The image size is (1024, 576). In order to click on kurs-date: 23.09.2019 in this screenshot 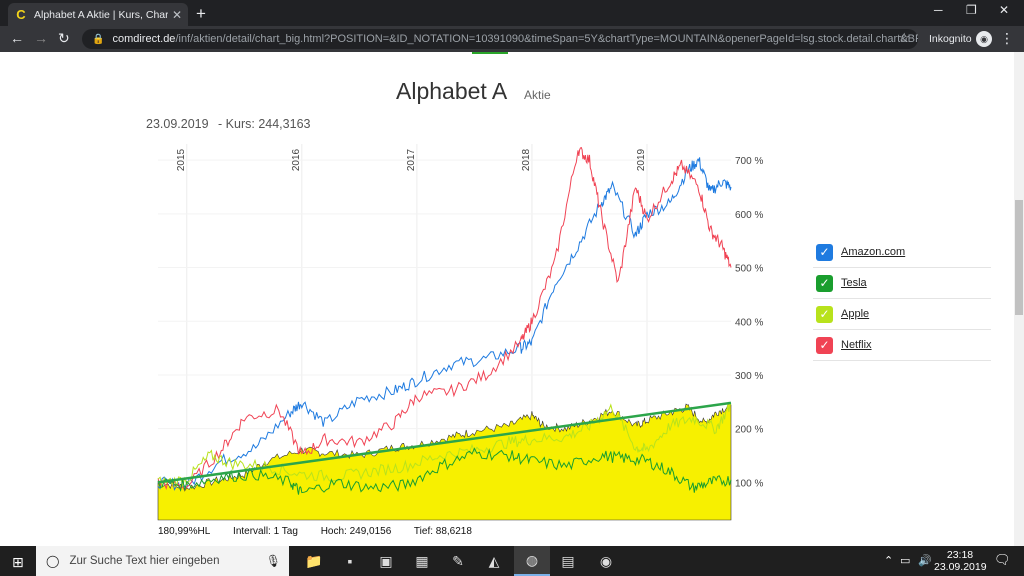, I will do `click(177, 124)`.